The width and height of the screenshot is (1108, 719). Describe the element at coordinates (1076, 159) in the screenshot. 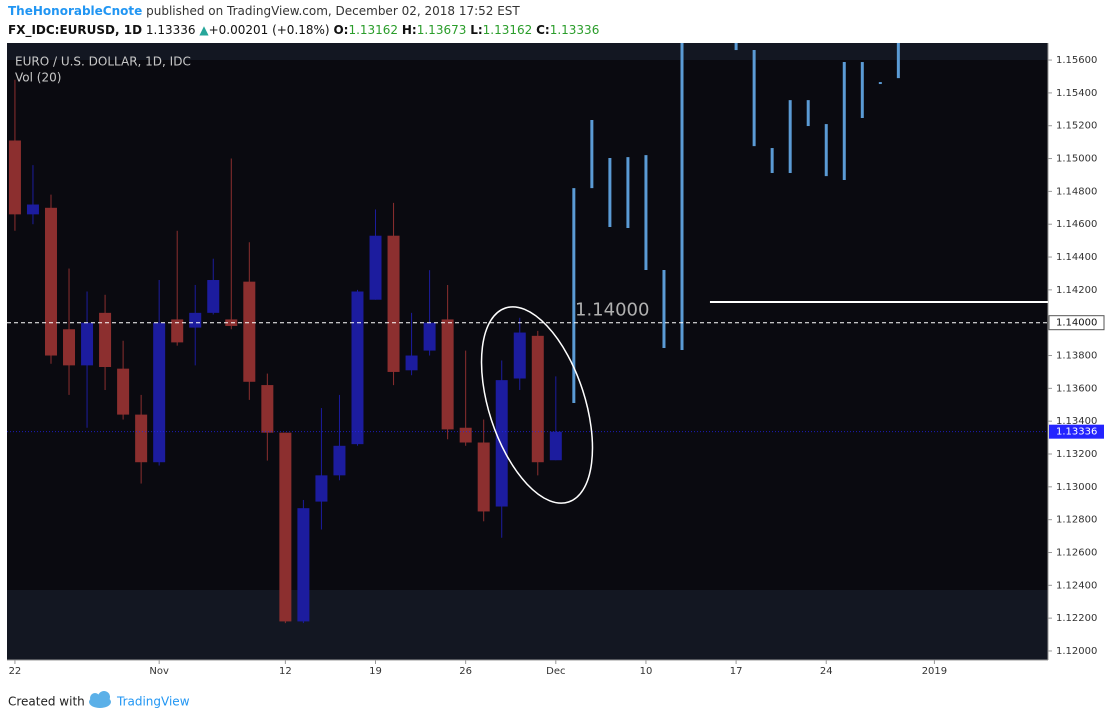

I see `y-tick-label: 1.15000` at that location.